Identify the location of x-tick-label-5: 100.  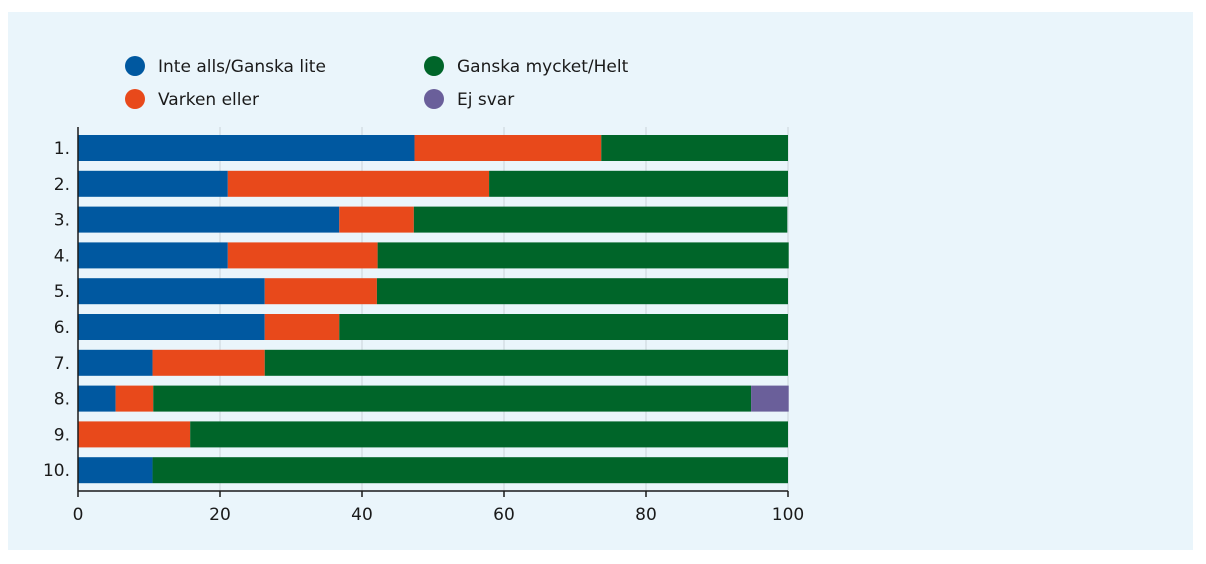
(788, 515).